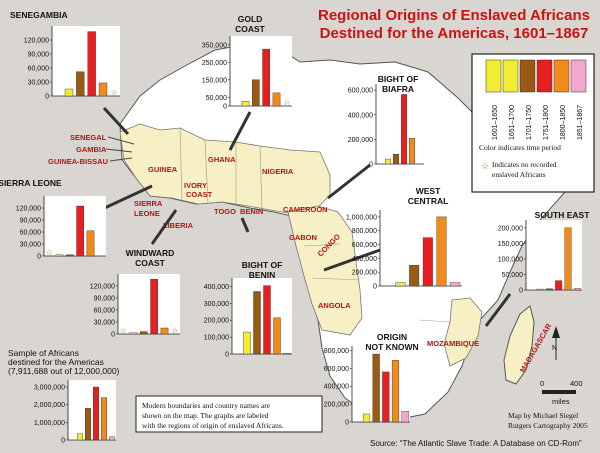 This screenshot has width=600, height=453. What do you see at coordinates (428, 191) in the screenshot?
I see `chart-region-label: WEST` at bounding box center [428, 191].